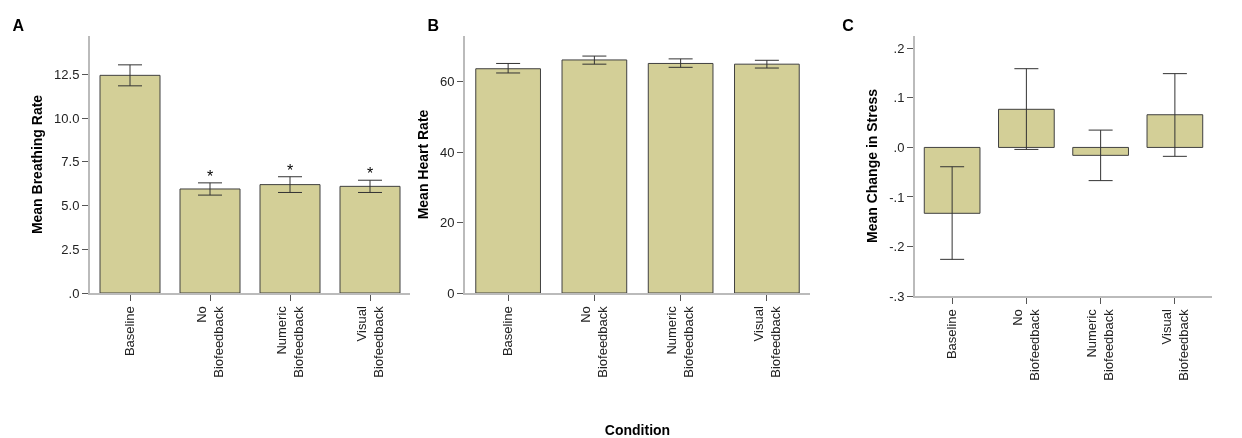 The height and width of the screenshot is (438, 1242). I want to click on y-tick-label: 40, so click(447, 152).